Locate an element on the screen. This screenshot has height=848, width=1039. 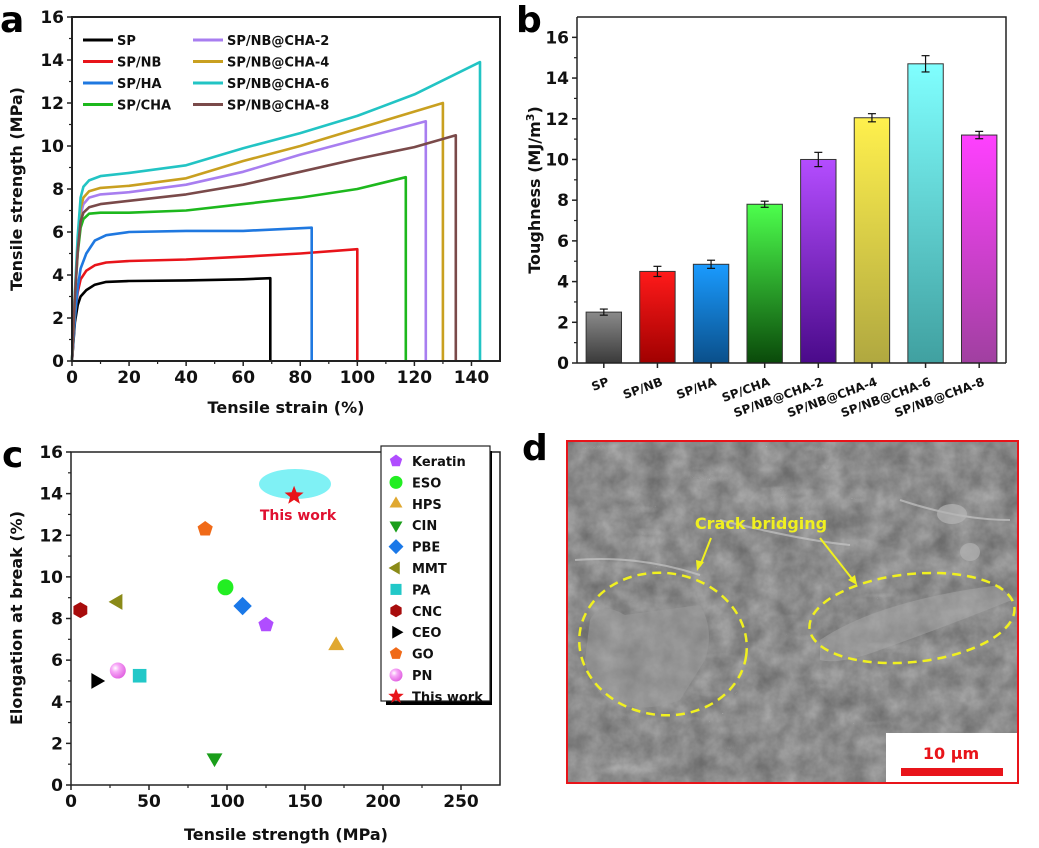
bar-sp is located at coordinates (604, 337).